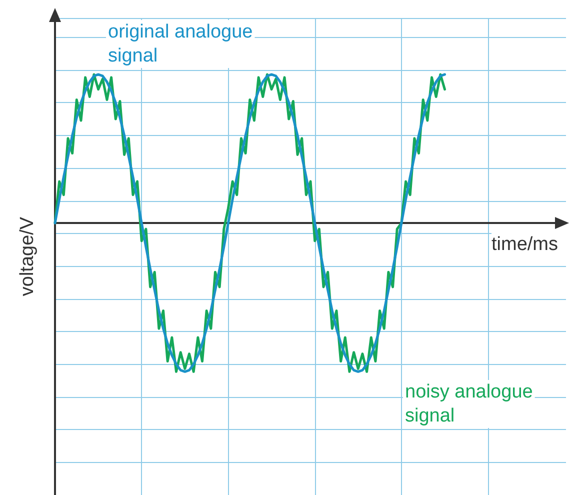 The width and height of the screenshot is (569, 495). Describe the element at coordinates (180, 44) in the screenshot. I see `series-label: original analogue signal` at that location.